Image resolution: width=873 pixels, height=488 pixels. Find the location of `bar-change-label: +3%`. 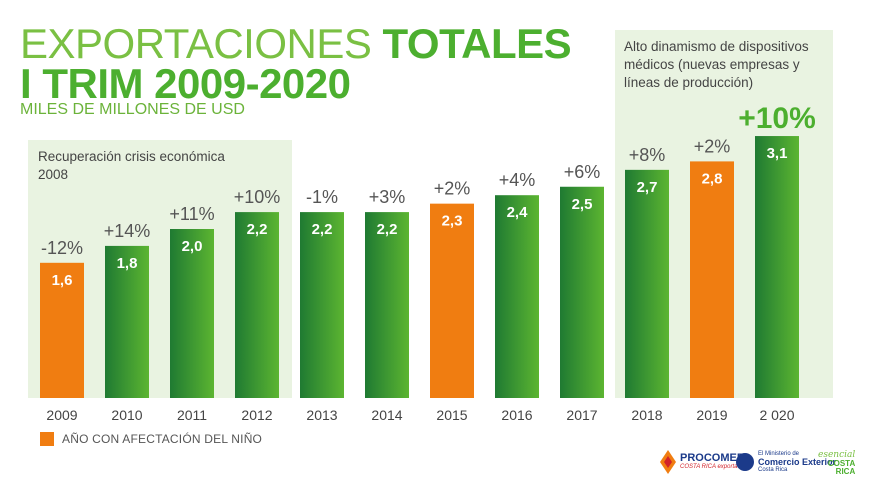

bar-change-label: +3% is located at coordinates (387, 197).